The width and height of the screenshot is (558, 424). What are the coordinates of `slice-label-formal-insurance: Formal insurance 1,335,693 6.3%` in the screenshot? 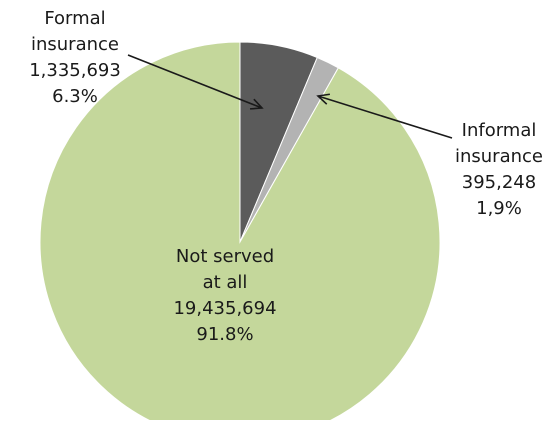 It's located at (75, 58).